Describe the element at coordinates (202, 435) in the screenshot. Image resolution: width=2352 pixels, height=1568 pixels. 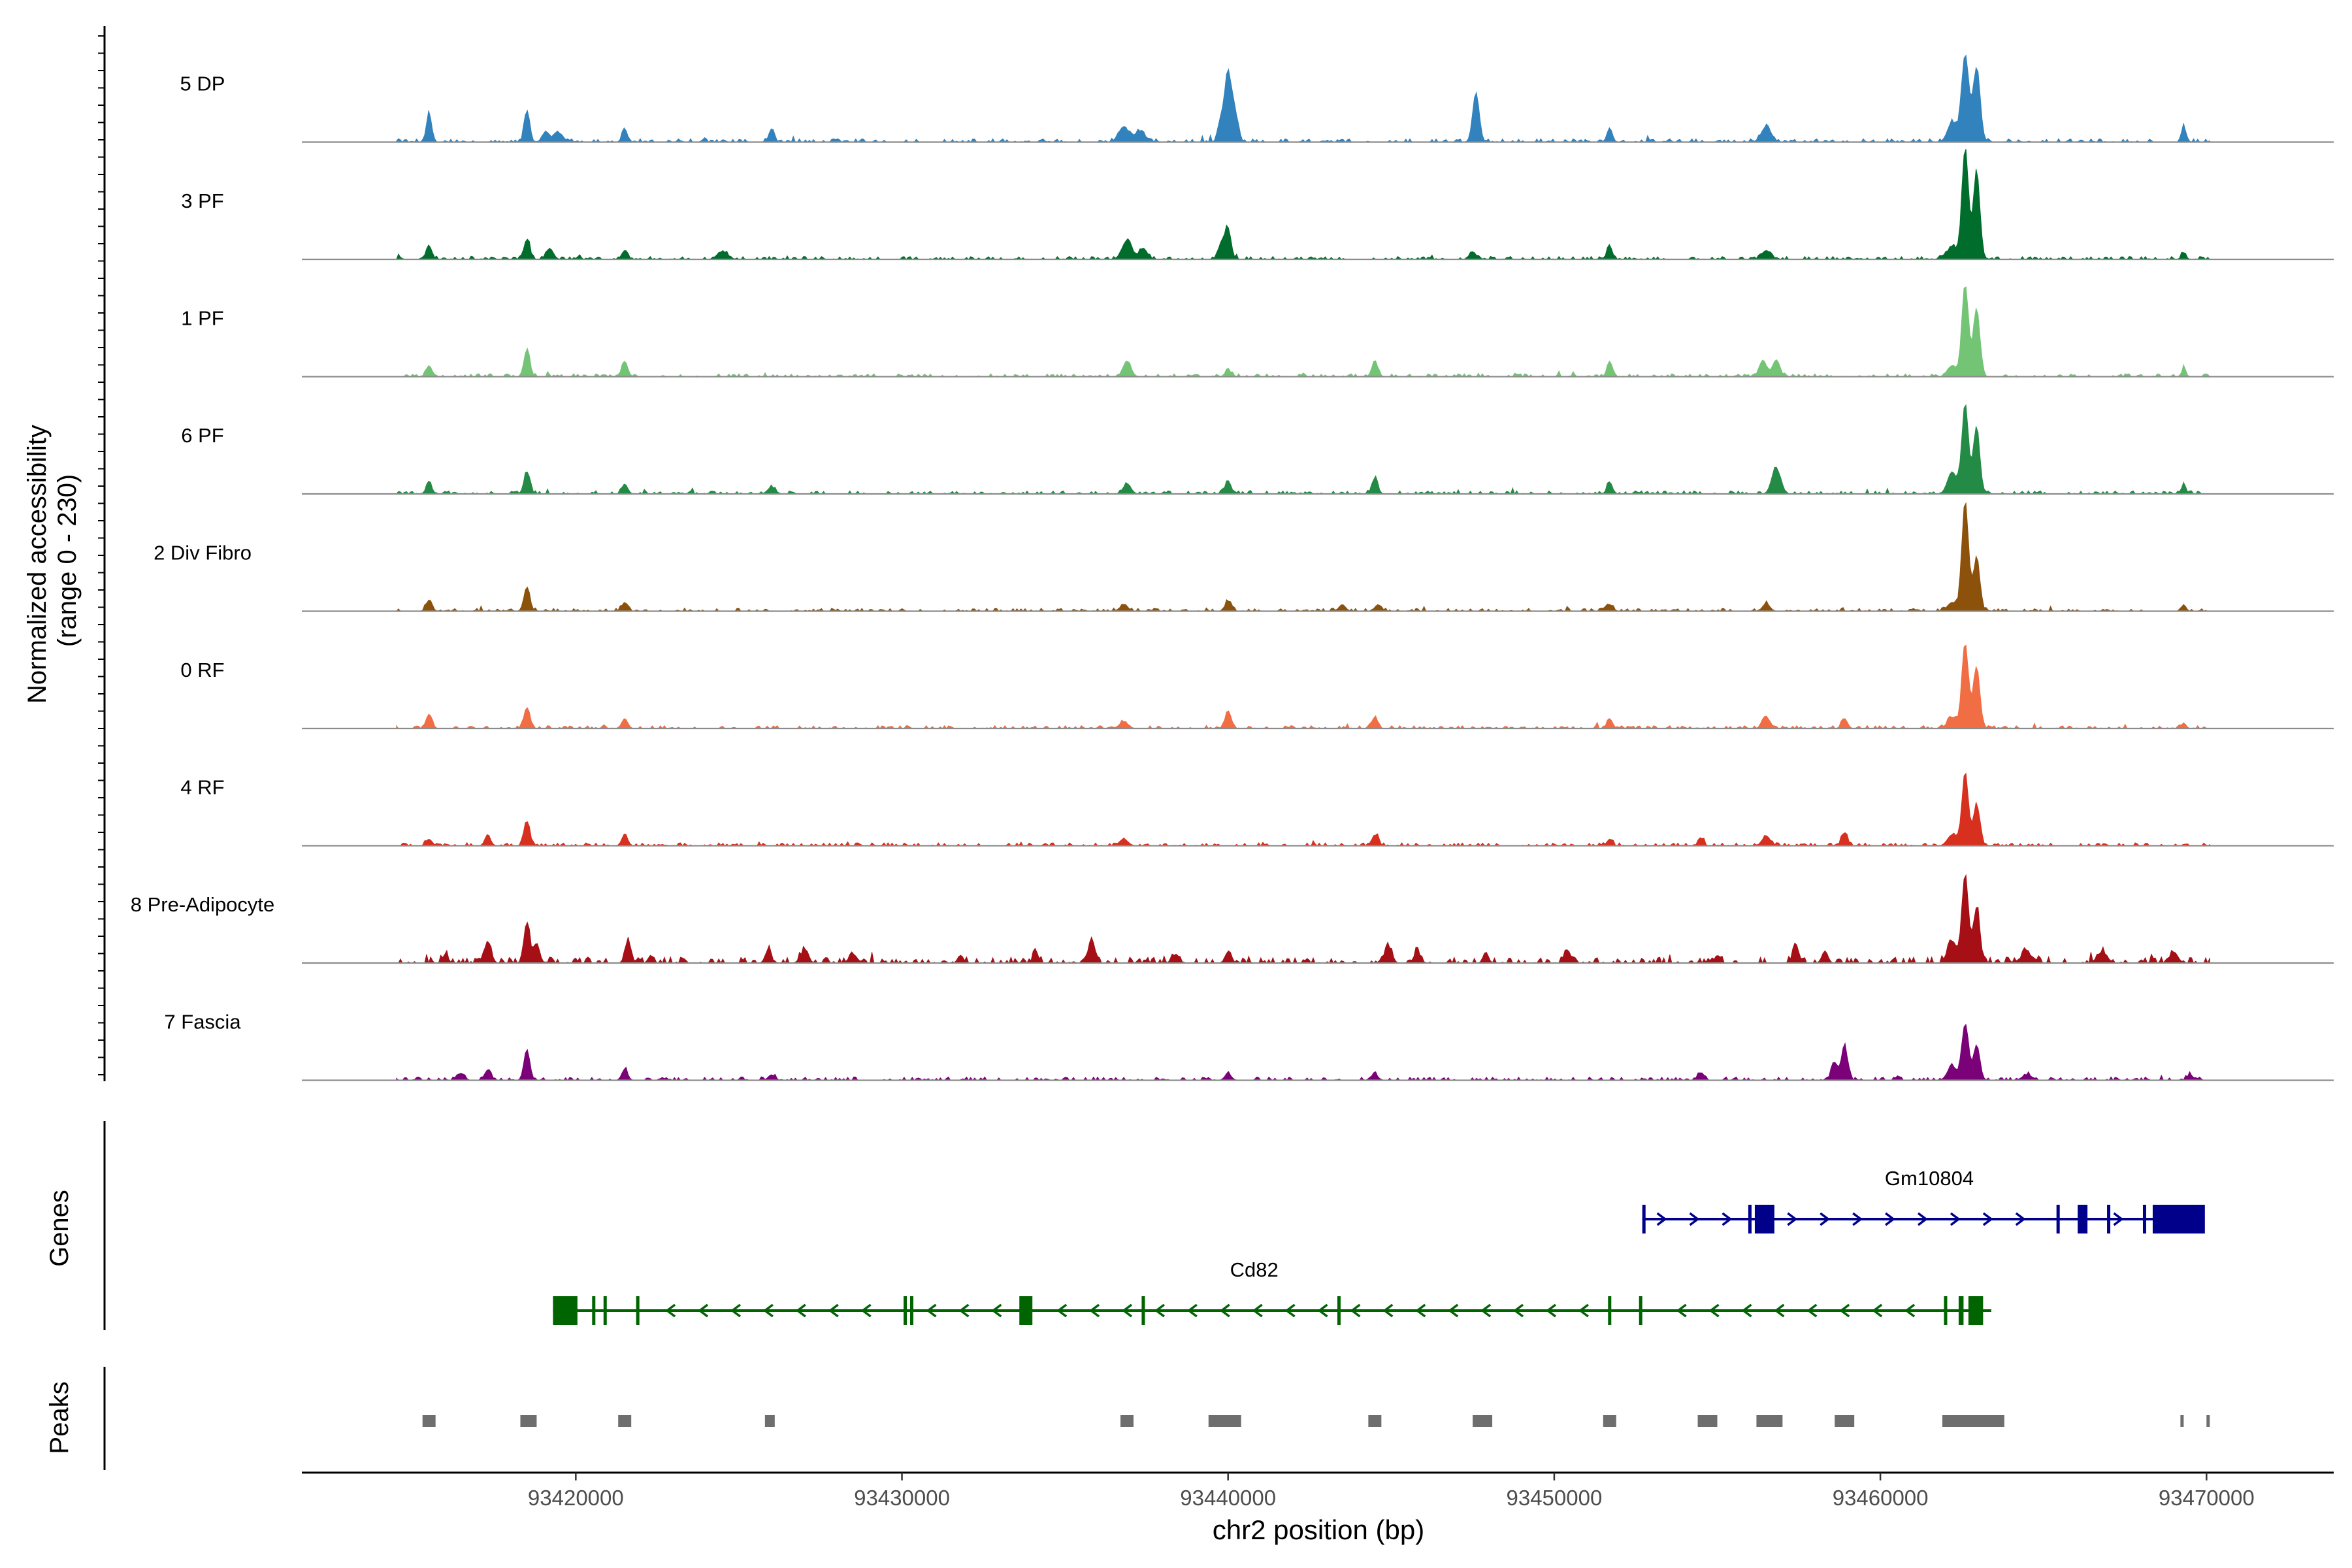
I see `track-label: 6 PF` at that location.